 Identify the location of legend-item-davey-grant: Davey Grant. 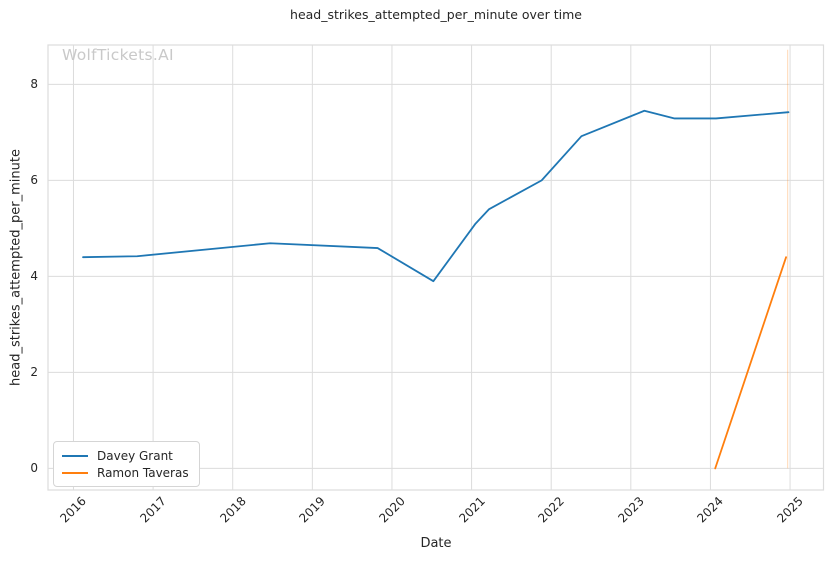
(125, 455).